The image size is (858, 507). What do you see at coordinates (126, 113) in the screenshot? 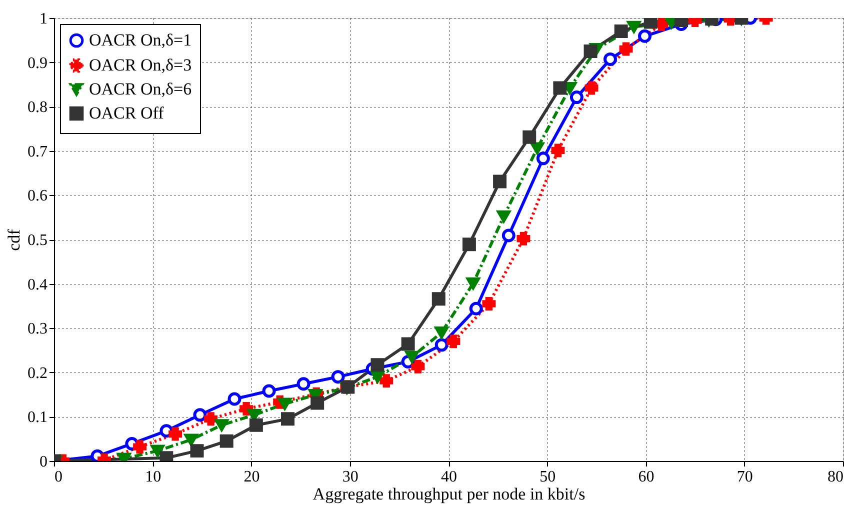
I see `legend-label: OACR Off` at bounding box center [126, 113].